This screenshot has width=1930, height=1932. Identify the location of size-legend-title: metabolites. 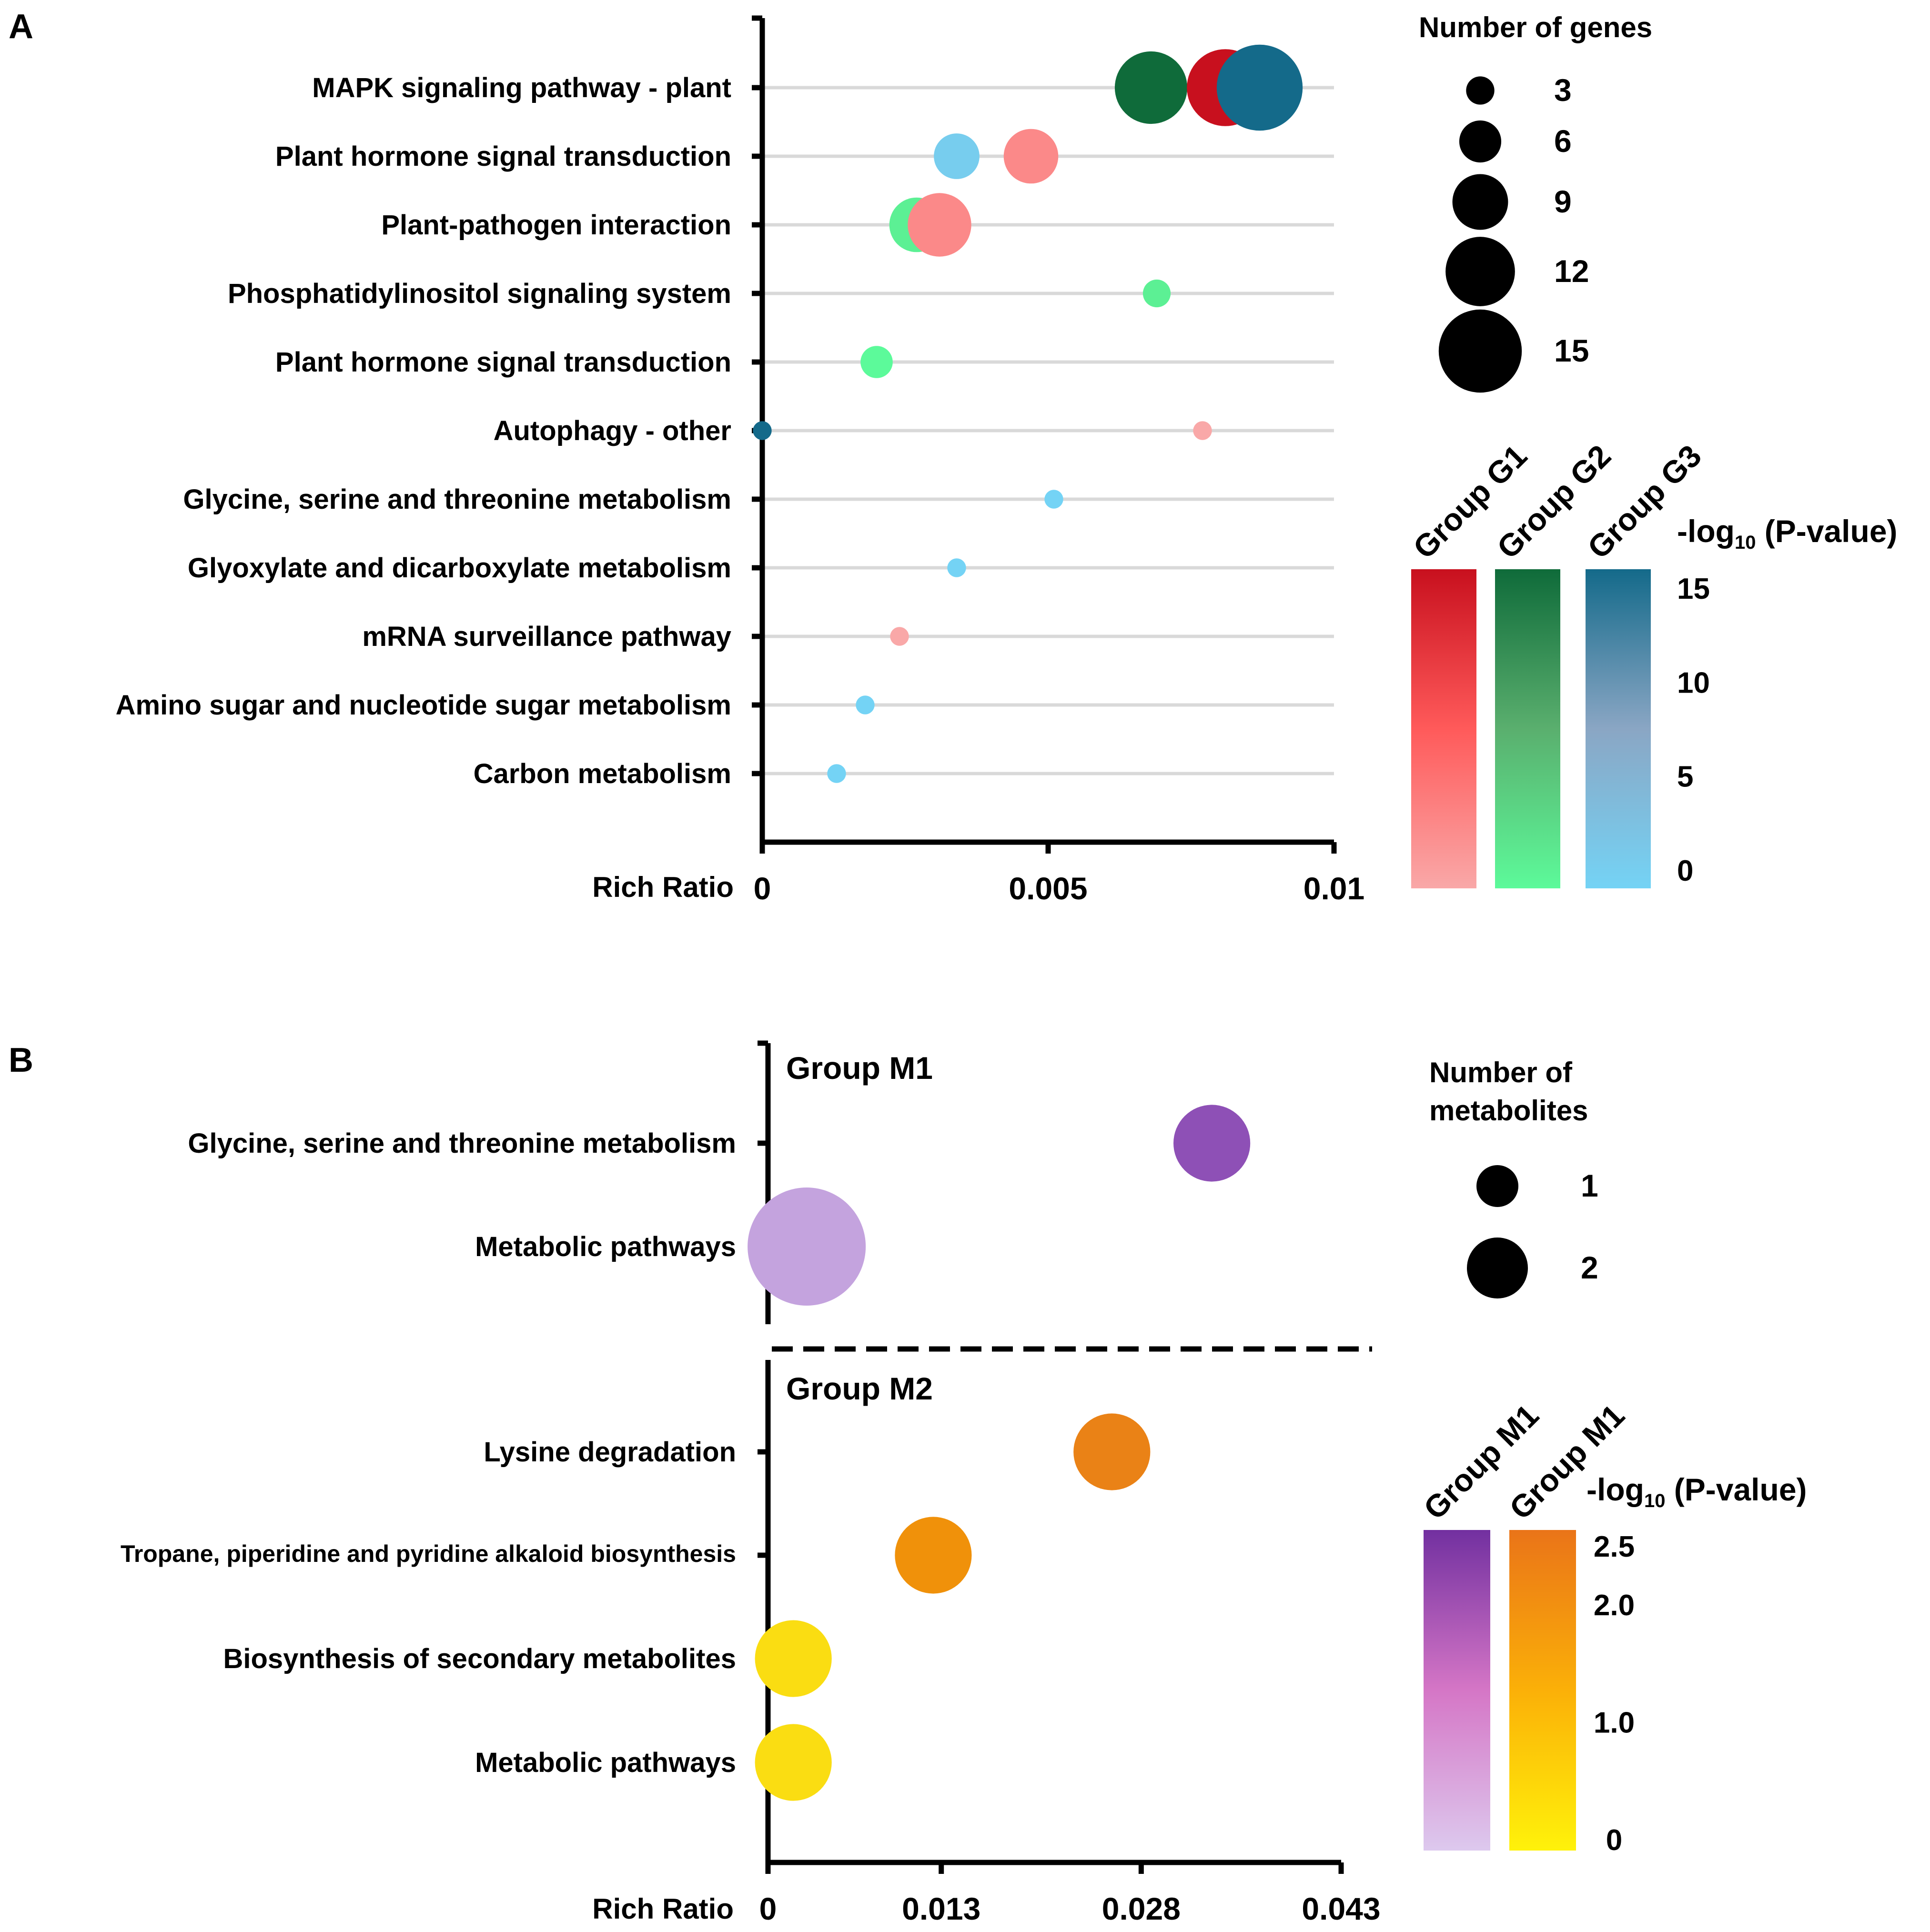
(1508, 1111).